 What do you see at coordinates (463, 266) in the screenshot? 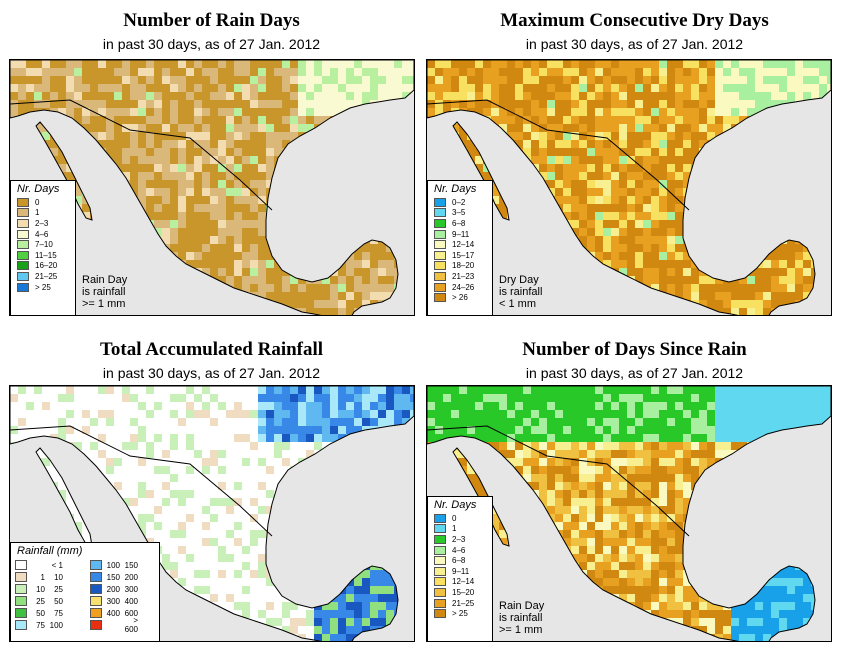
I see `legend-label: 18–20` at bounding box center [463, 266].